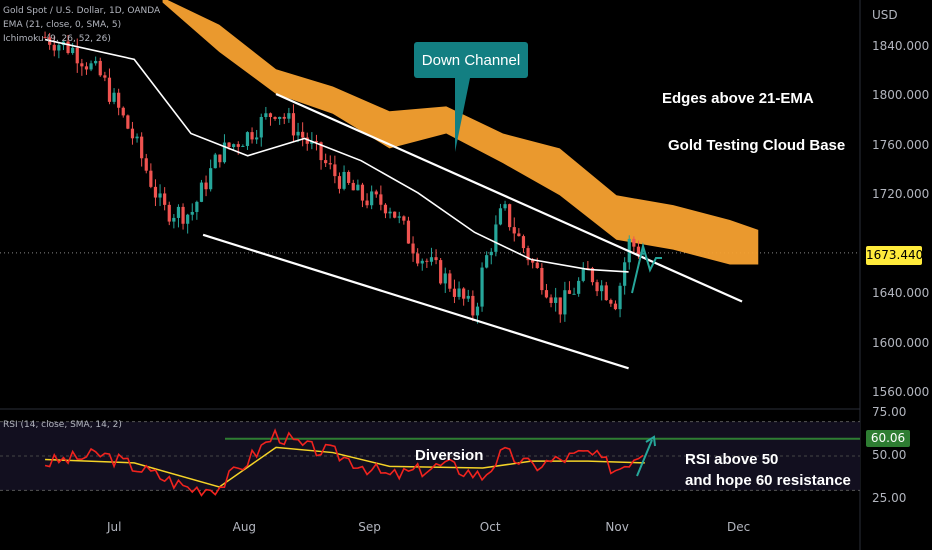 The height and width of the screenshot is (550, 932). What do you see at coordinates (889, 498) in the screenshot?
I see `rsi-tick-label: 25.00` at bounding box center [889, 498].